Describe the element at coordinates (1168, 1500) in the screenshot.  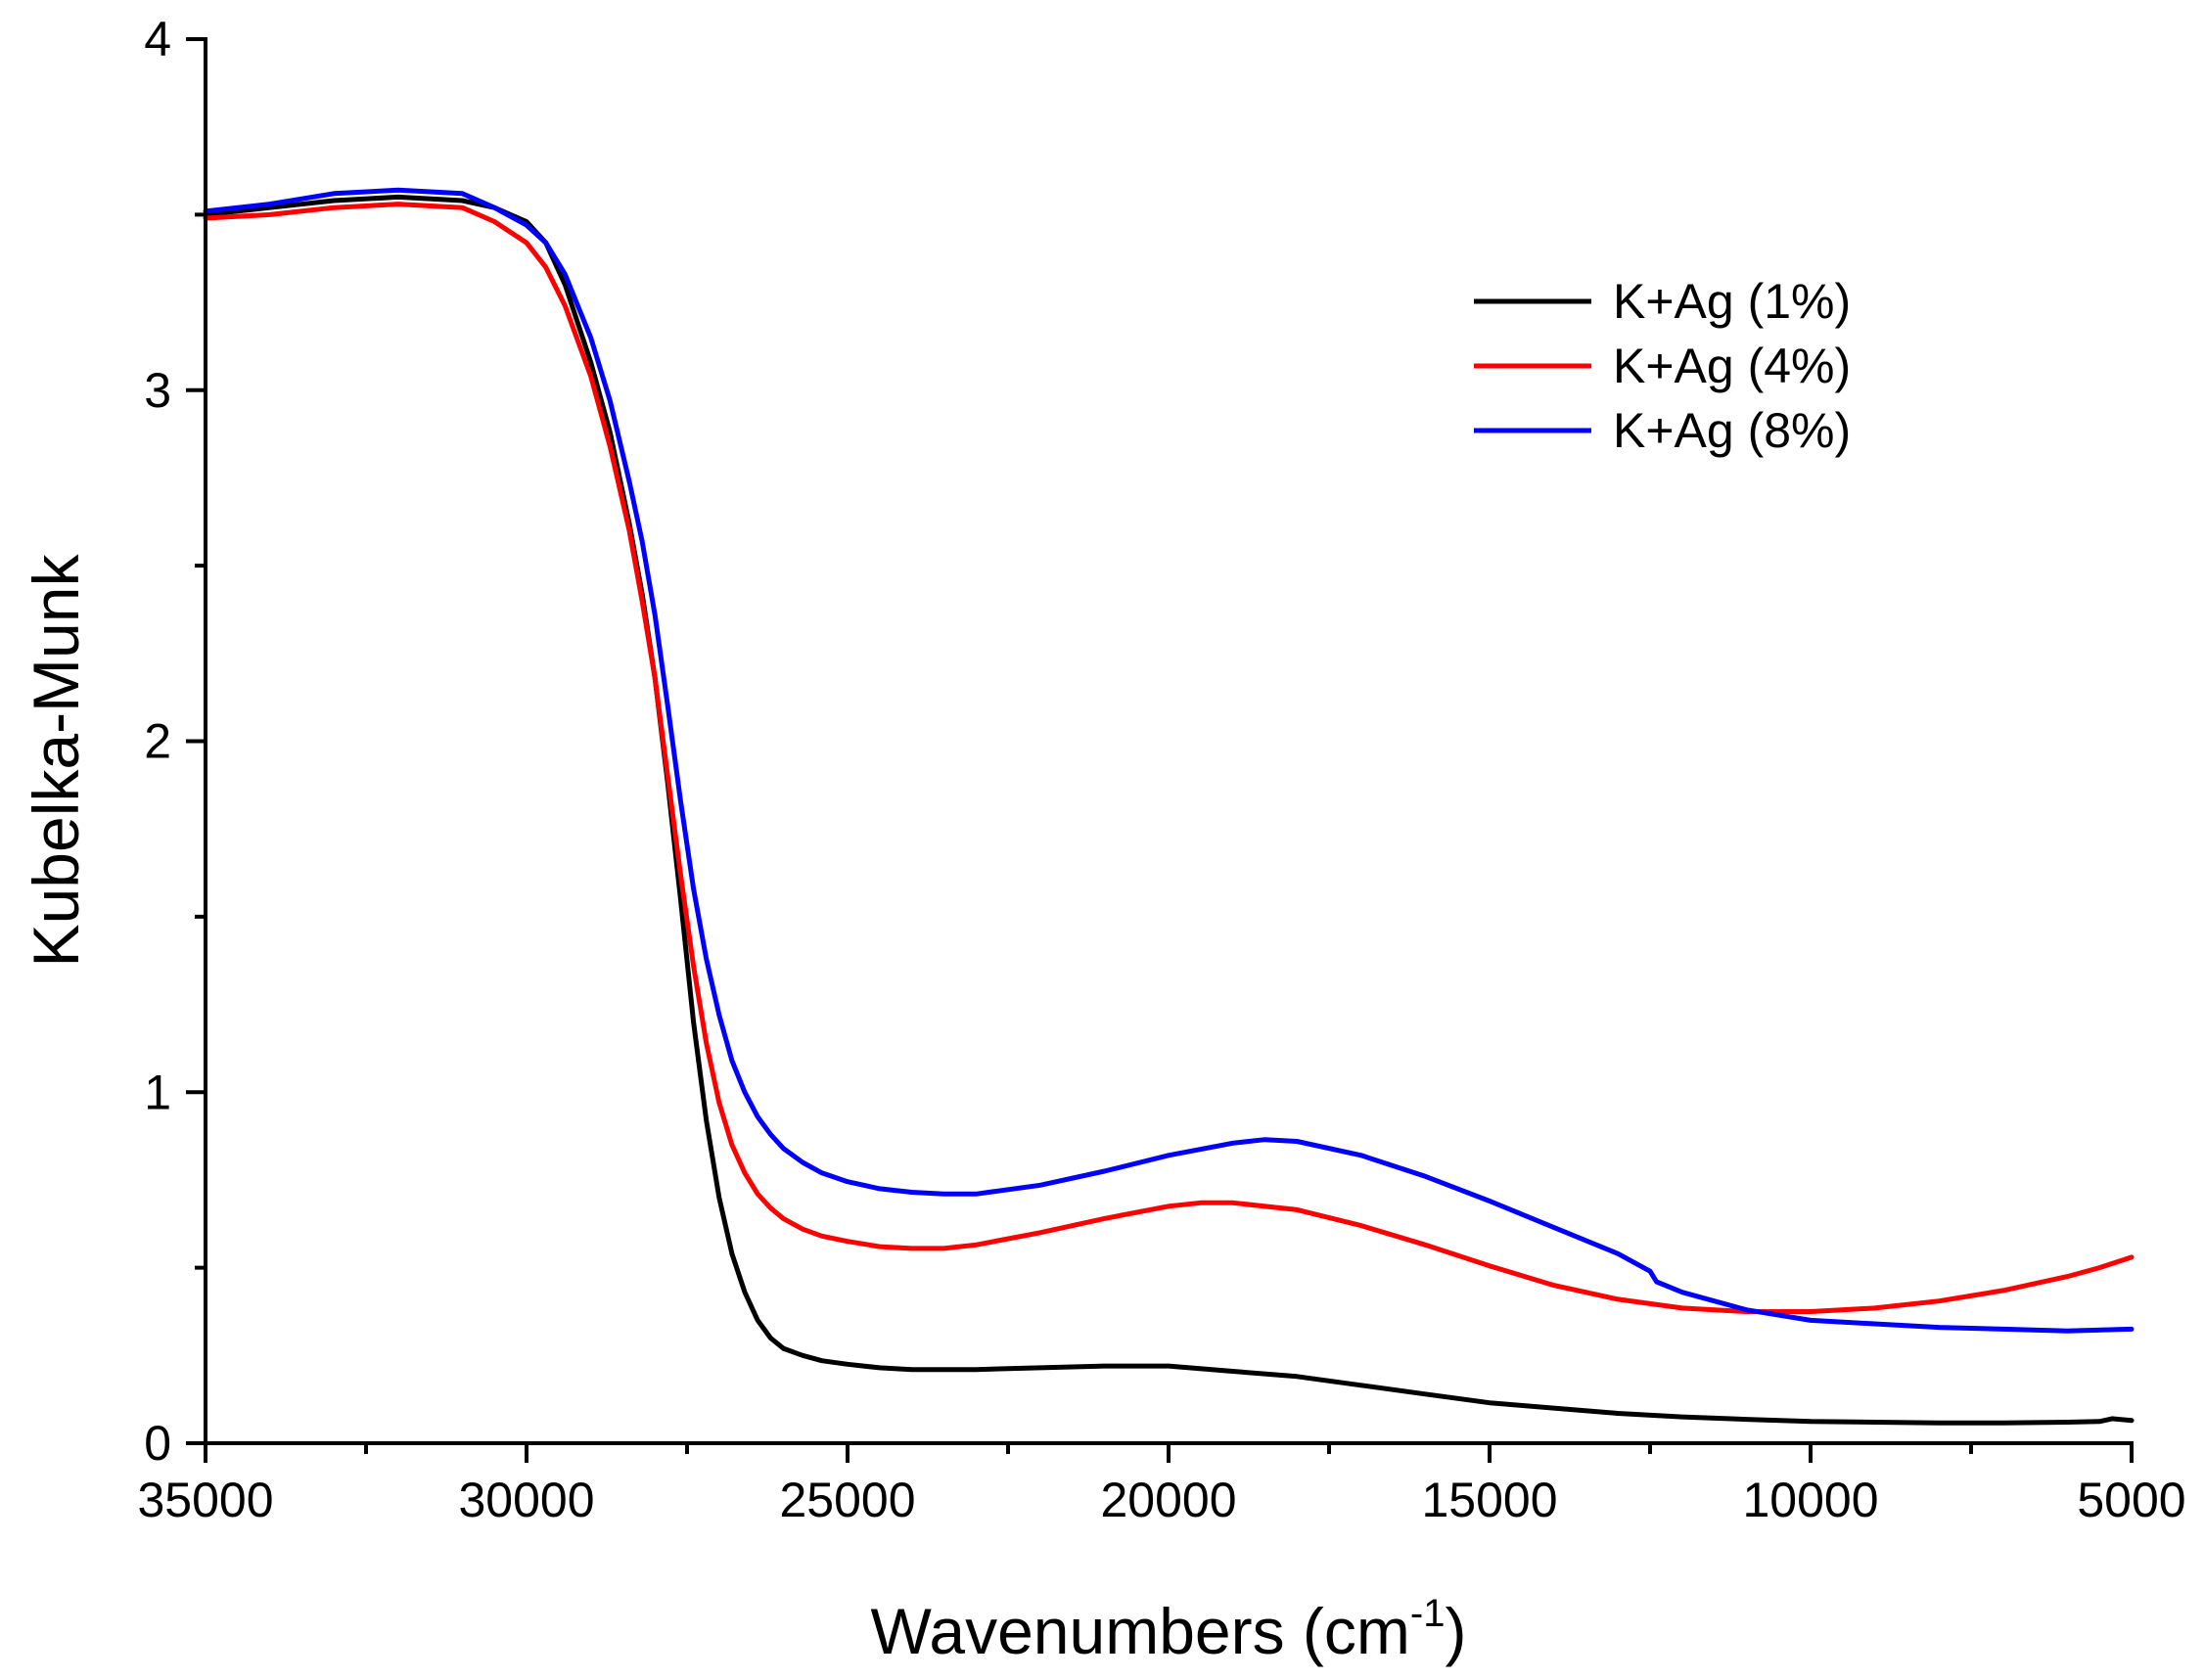
I see `x-tick-label: 20000` at that location.